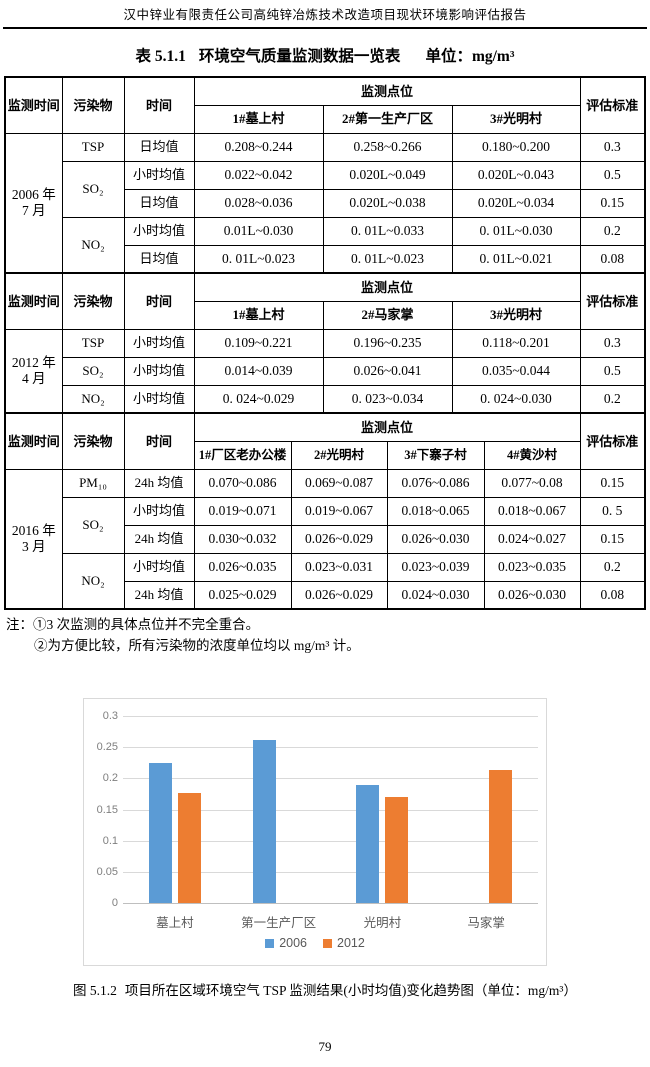 The height and width of the screenshot is (1067, 650). Describe the element at coordinates (532, 539) in the screenshot. I see `value-cell: 0.024~0.027` at that location.